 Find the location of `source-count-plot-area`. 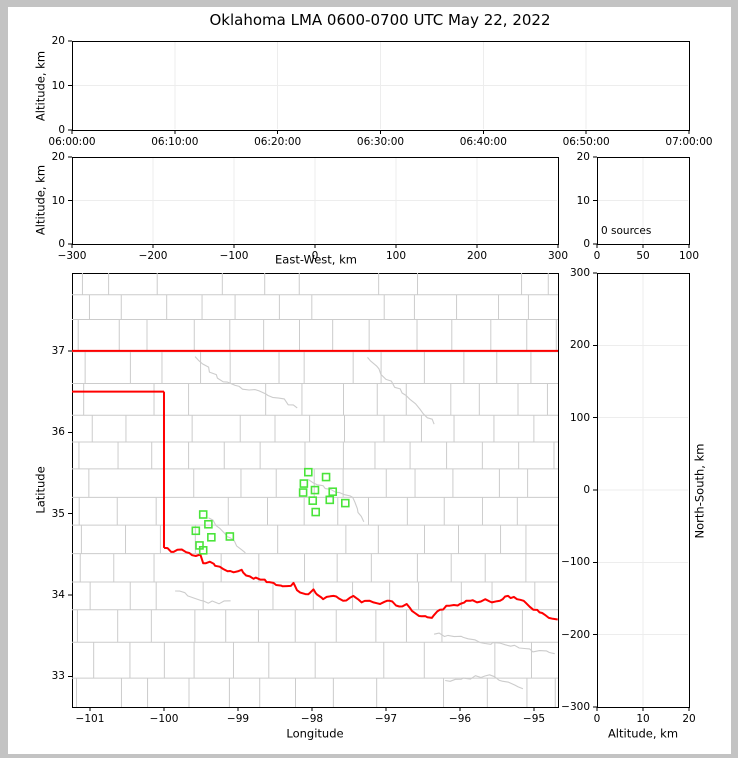

source-count-plot-area is located at coordinates (643, 200).